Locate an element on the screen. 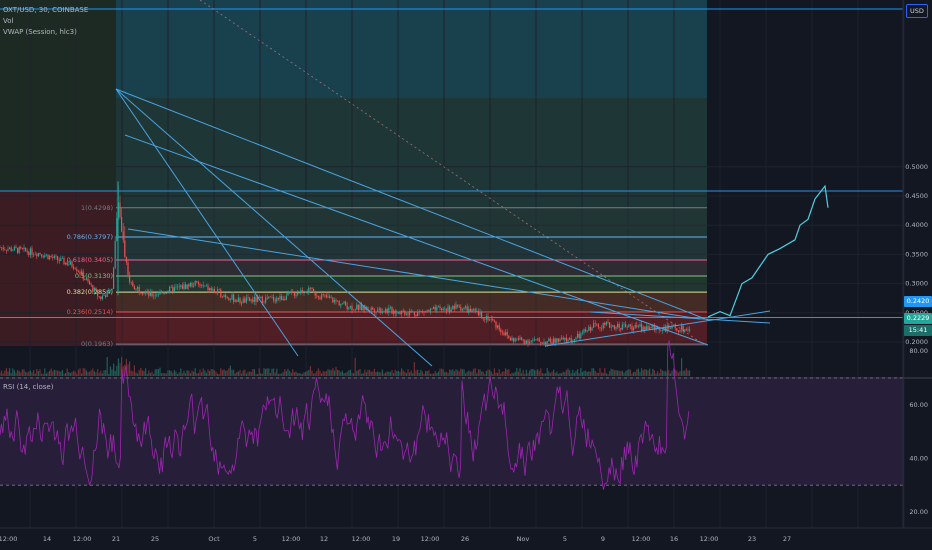 The image size is (932, 550). time-tick-label: 21 is located at coordinates (116, 539).